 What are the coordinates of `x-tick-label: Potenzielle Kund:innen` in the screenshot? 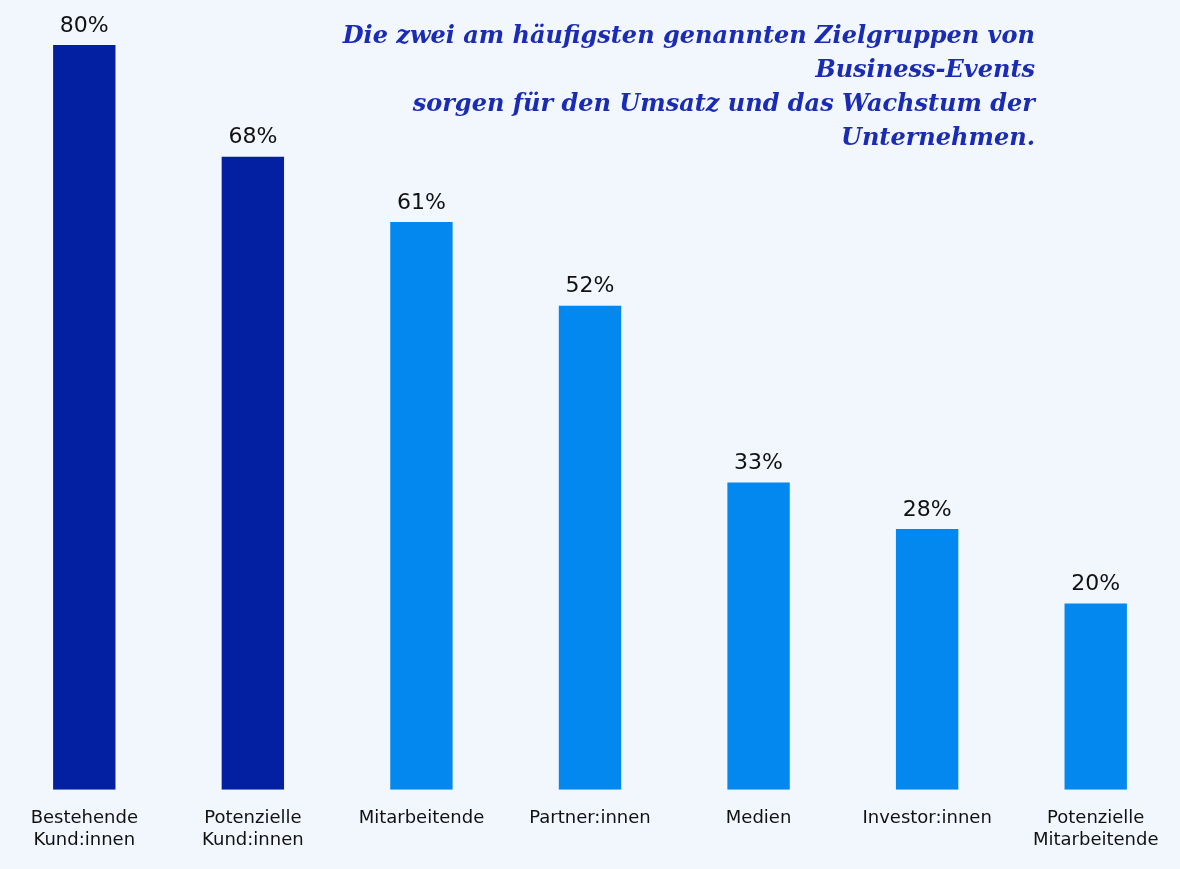 It's located at (253, 827).